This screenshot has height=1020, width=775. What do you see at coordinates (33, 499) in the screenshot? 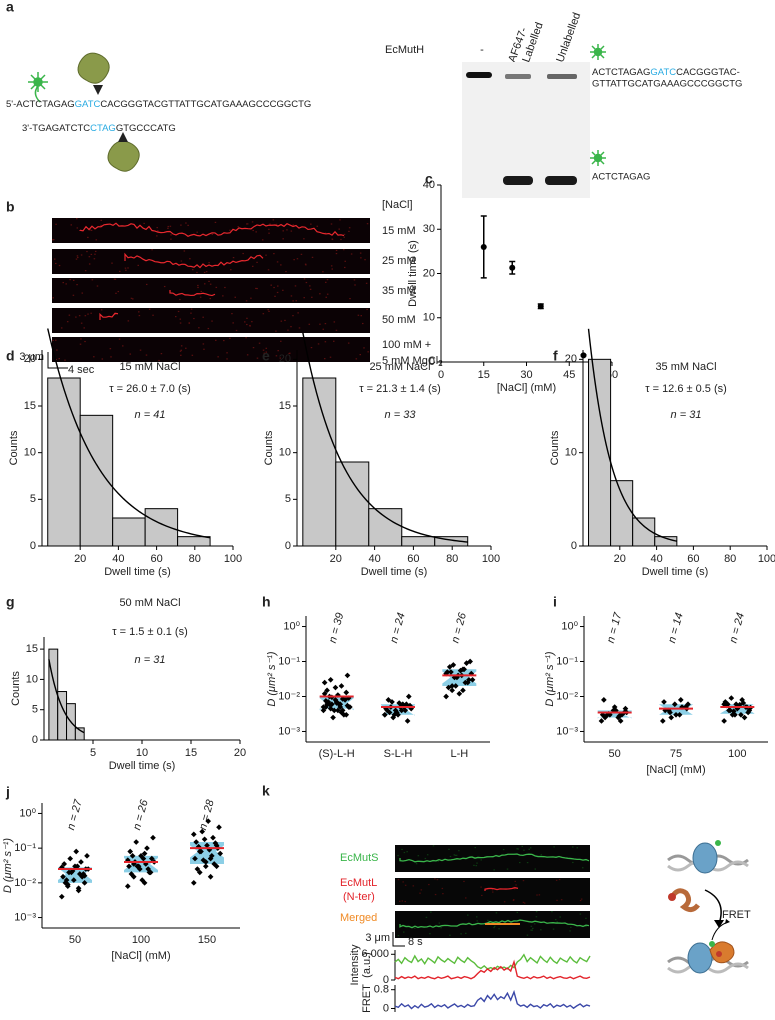
I see `y-tick-label: 5` at bounding box center [33, 499].